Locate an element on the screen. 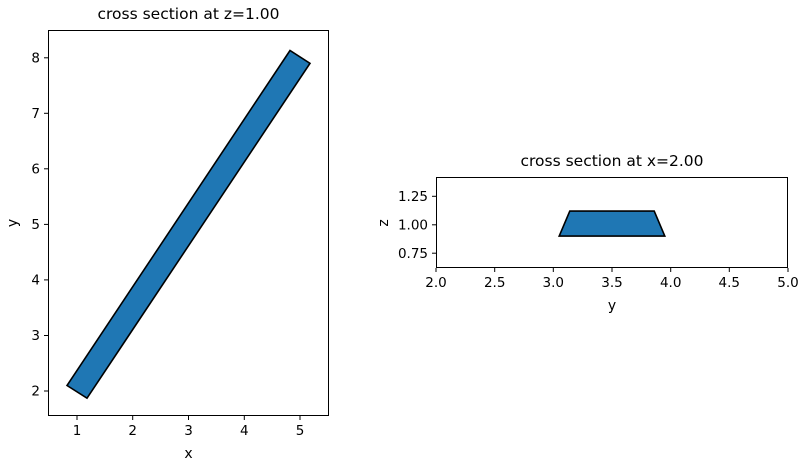  x-tick-label: 1 is located at coordinates (77, 431).